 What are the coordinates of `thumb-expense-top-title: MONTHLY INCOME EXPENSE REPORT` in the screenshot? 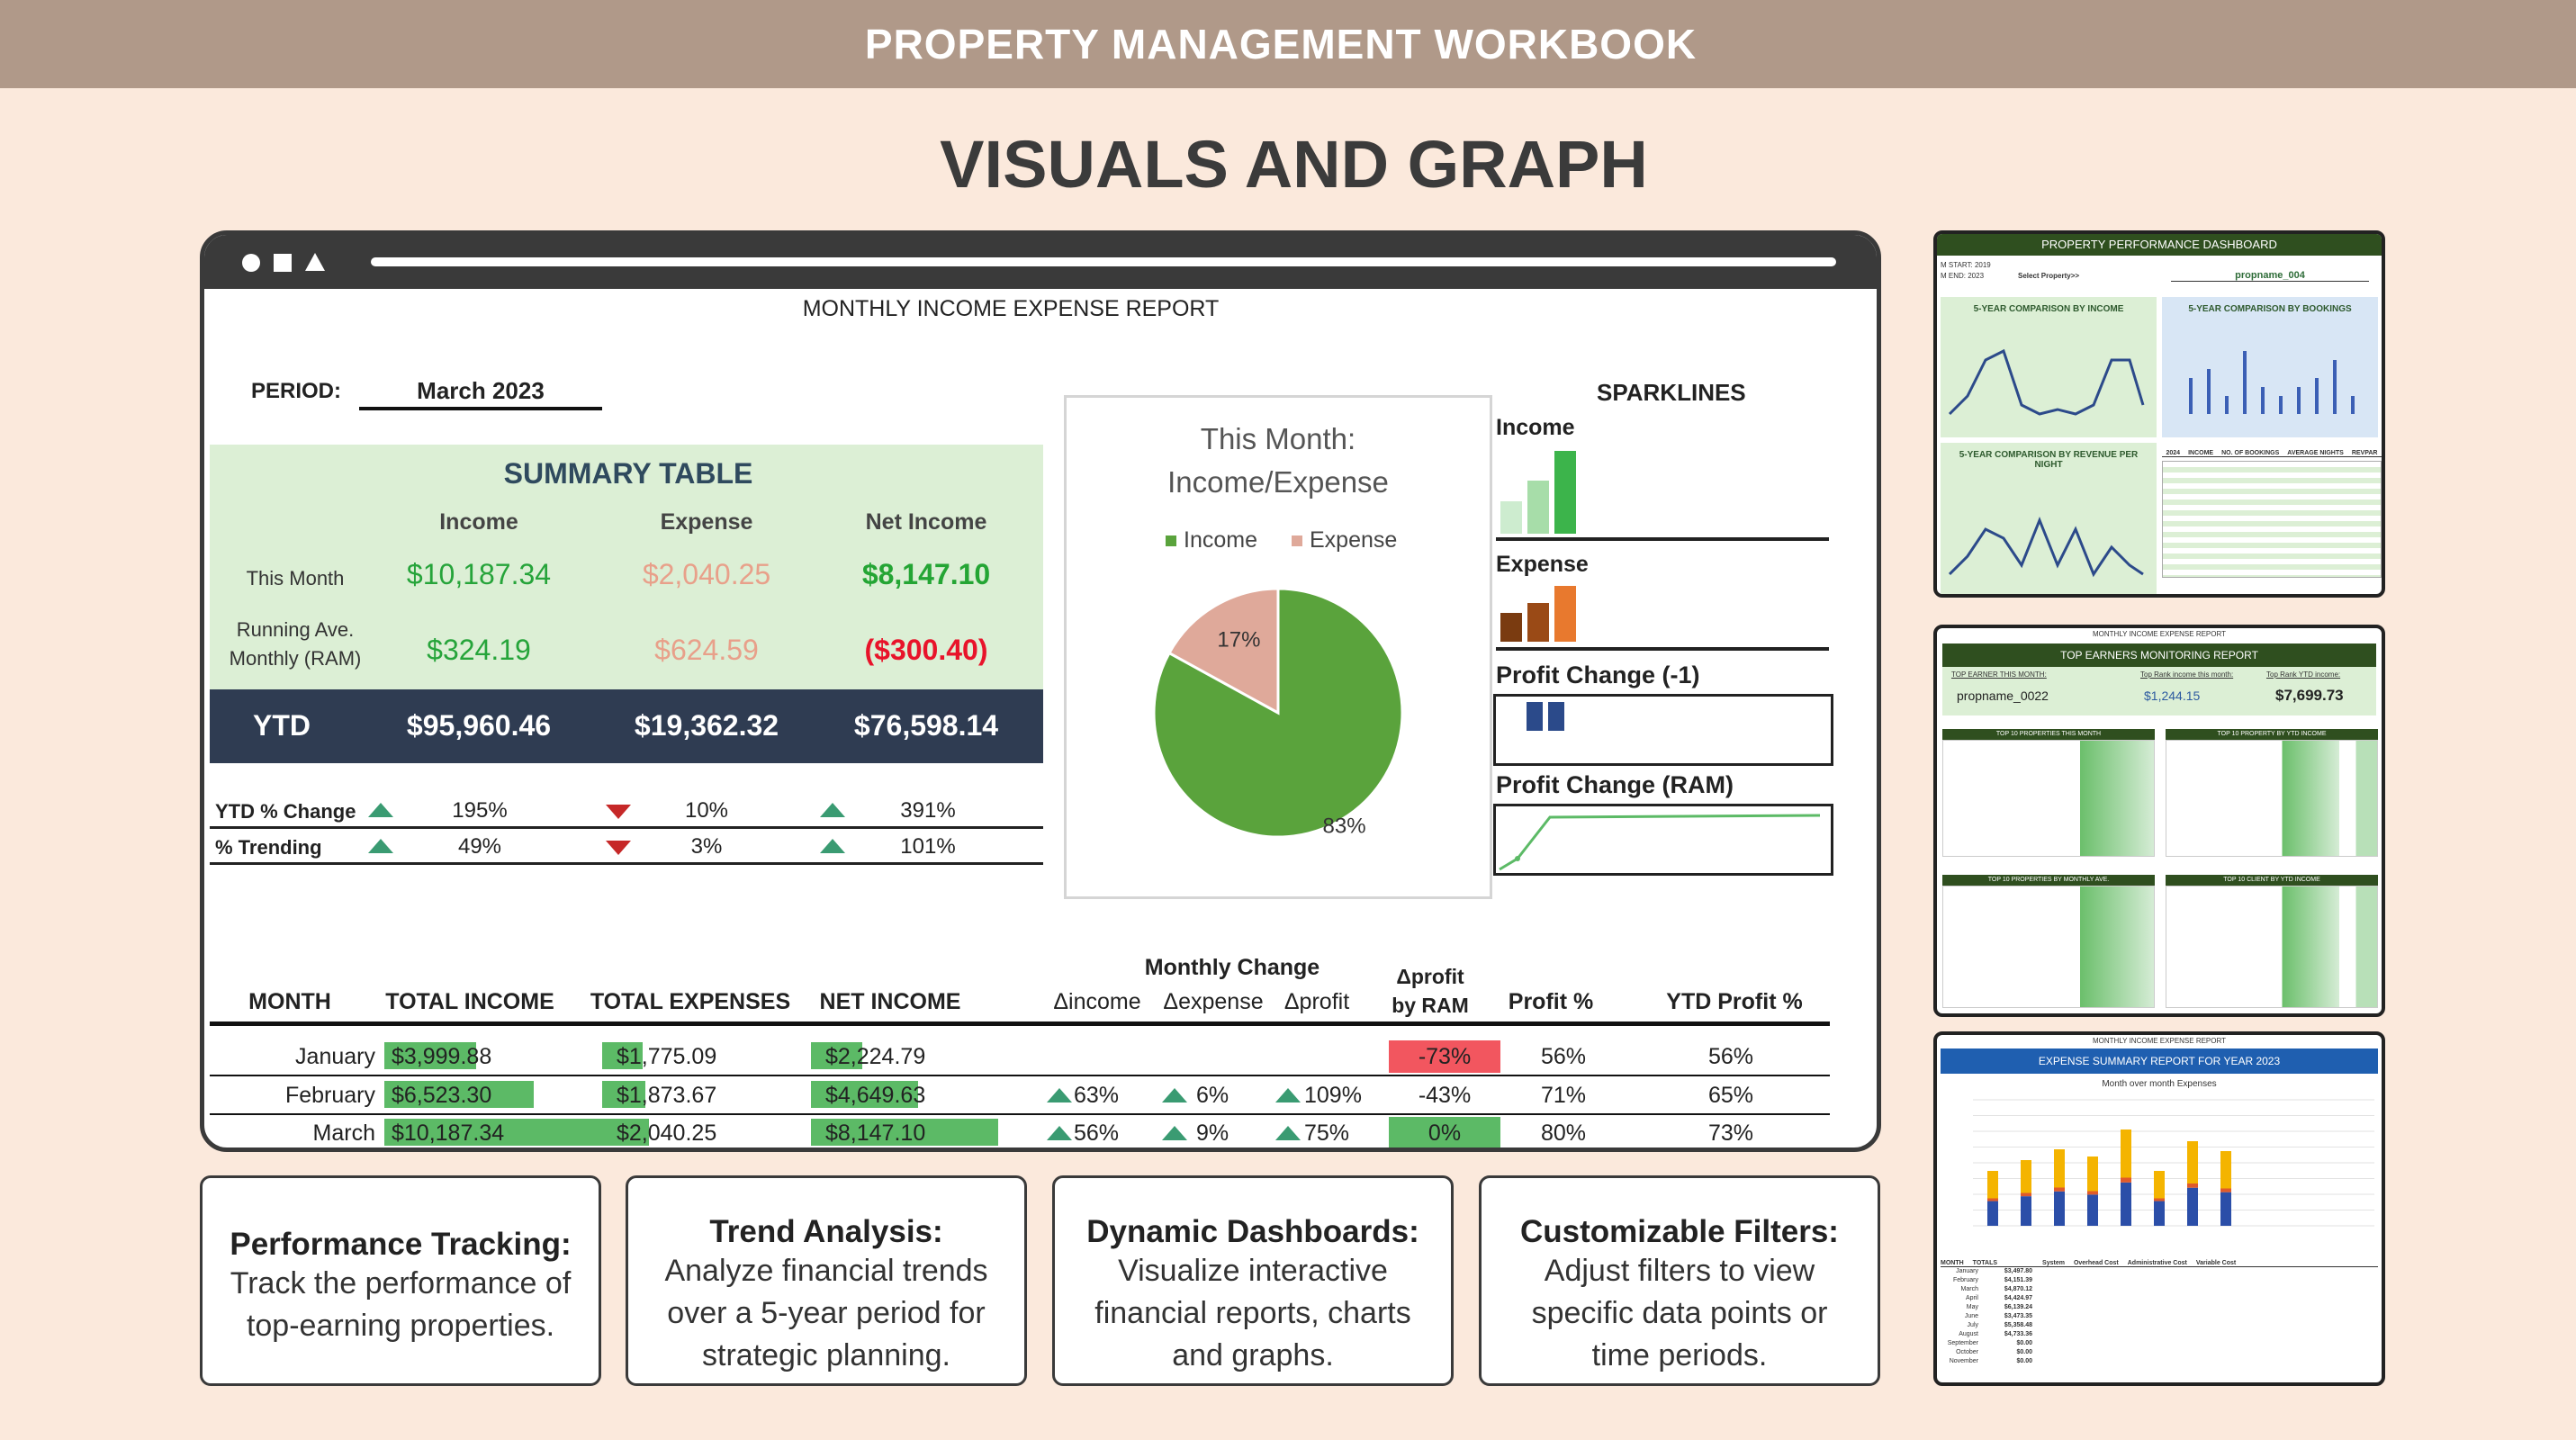 It's located at (2159, 1041).